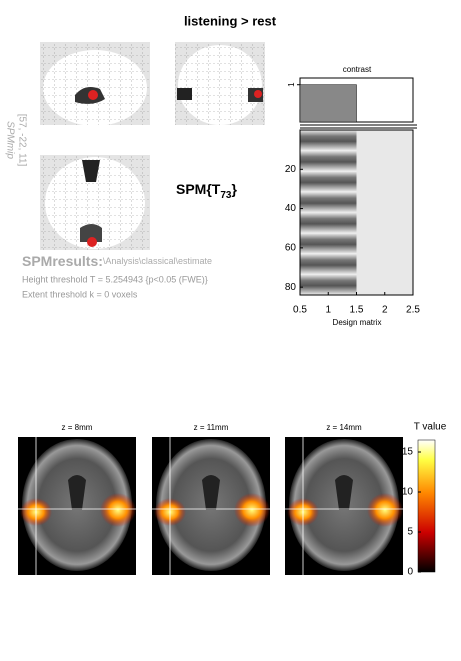  Describe the element at coordinates (117, 261) in the screenshot. I see `results-heading: SPMresults:\Analysis\classical\estimate` at that location.